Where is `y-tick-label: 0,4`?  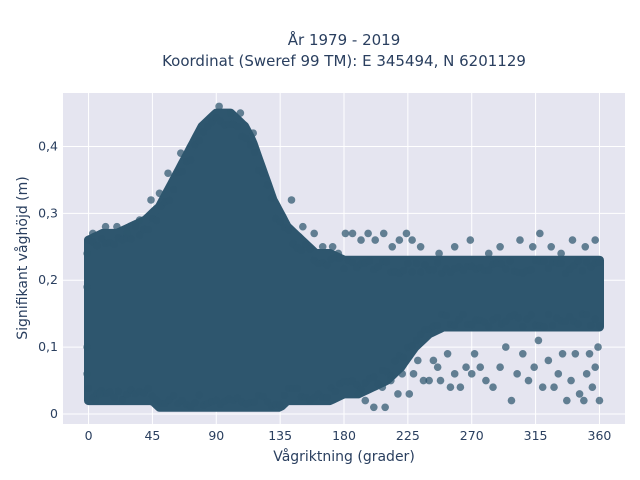 y-tick-label: 0,4 is located at coordinates (48, 145).